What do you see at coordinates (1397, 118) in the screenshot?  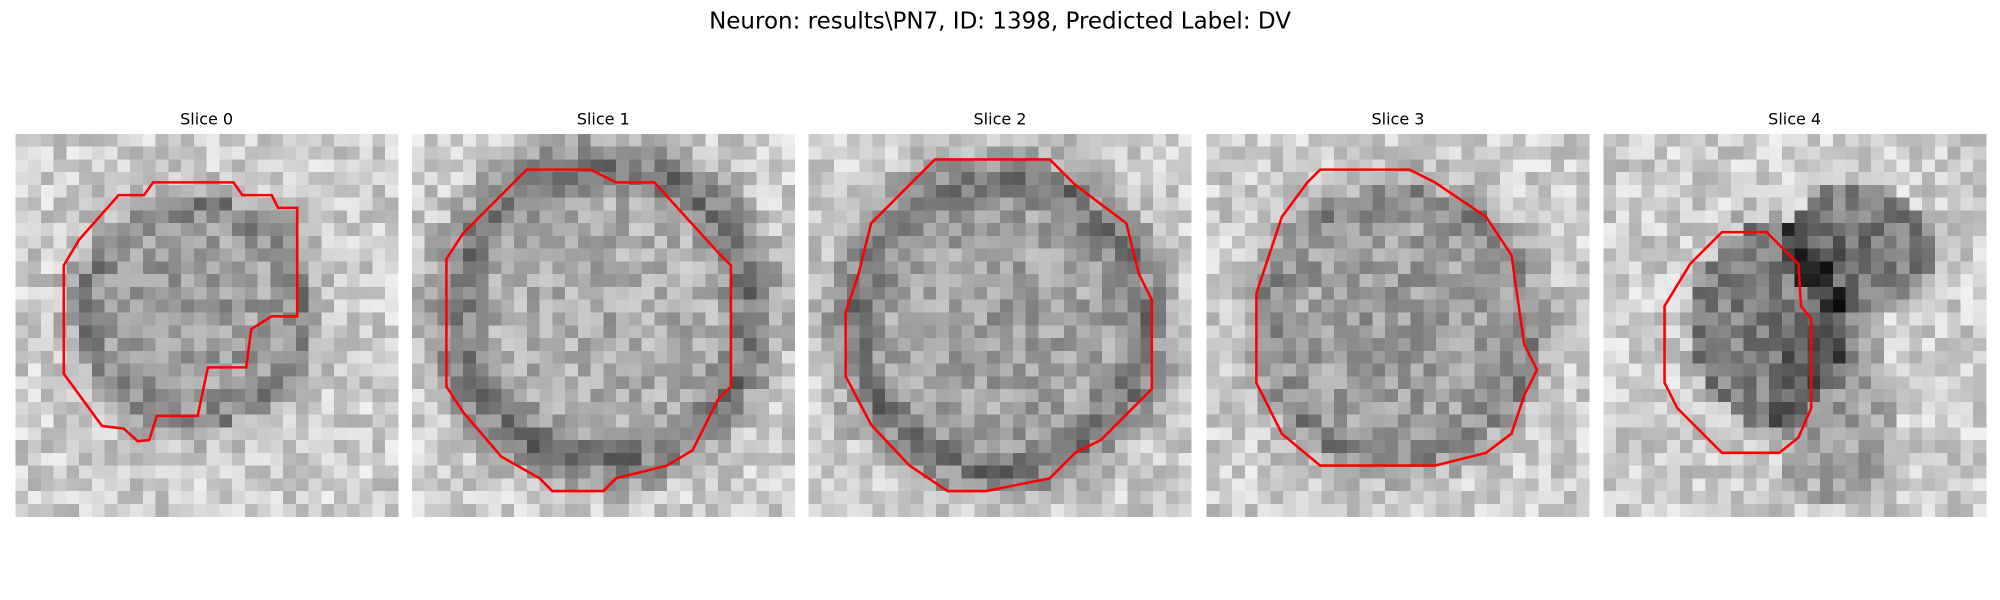 I see `slice-title: Slice 3` at bounding box center [1397, 118].